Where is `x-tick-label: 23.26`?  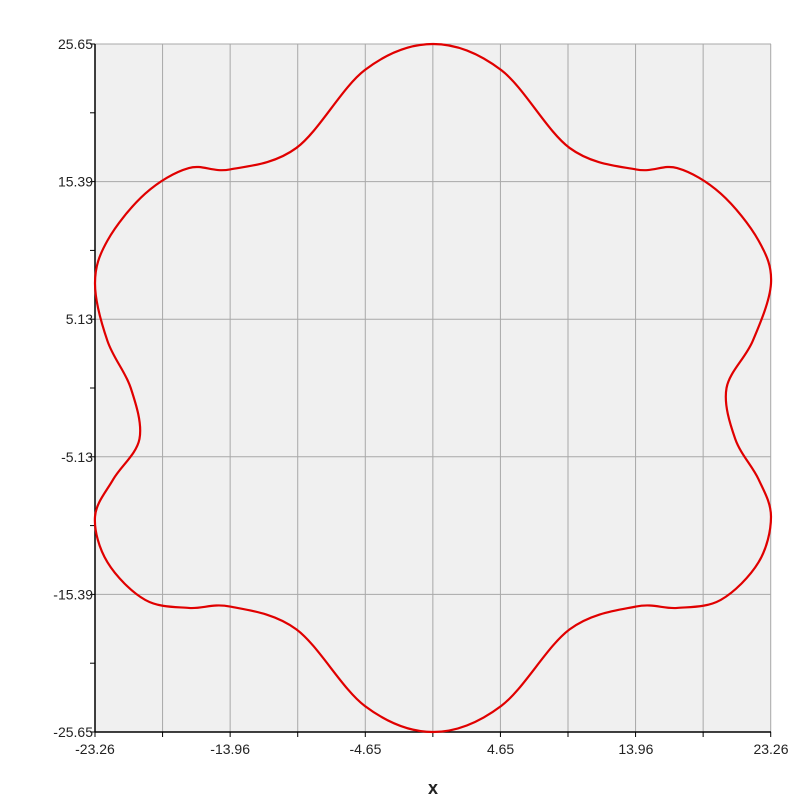
x-tick-label: 23.26 is located at coordinates (770, 749).